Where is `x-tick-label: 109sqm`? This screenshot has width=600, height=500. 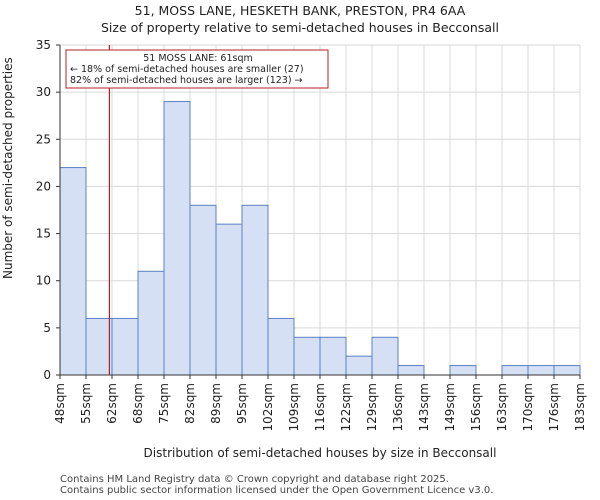 x-tick-label: 109sqm is located at coordinates (294, 407).